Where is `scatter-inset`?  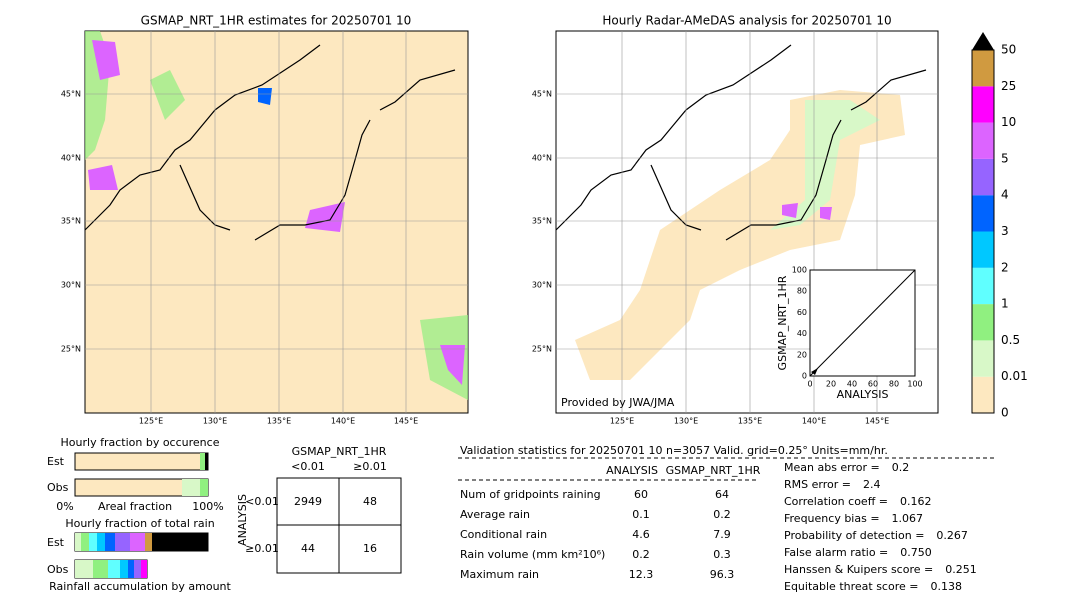 scatter-inset is located at coordinates (862, 323).